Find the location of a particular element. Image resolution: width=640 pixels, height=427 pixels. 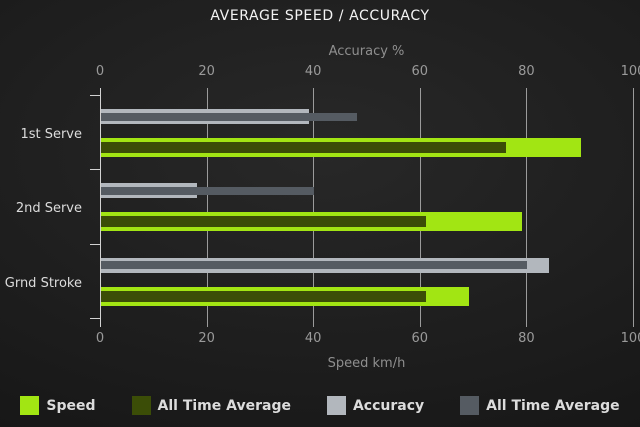

legend-item-accuracy: Accuracy is located at coordinates (375, 405).